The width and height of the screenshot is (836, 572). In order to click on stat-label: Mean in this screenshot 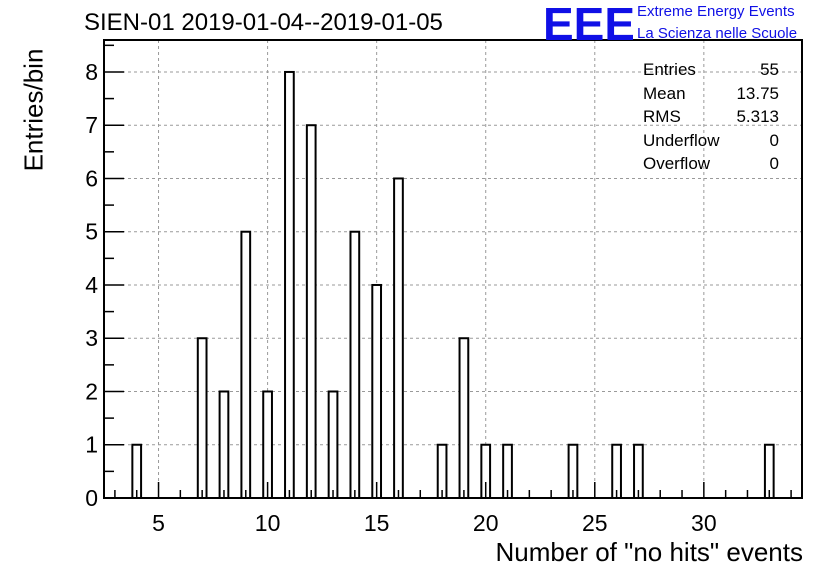, I will do `click(664, 93)`.